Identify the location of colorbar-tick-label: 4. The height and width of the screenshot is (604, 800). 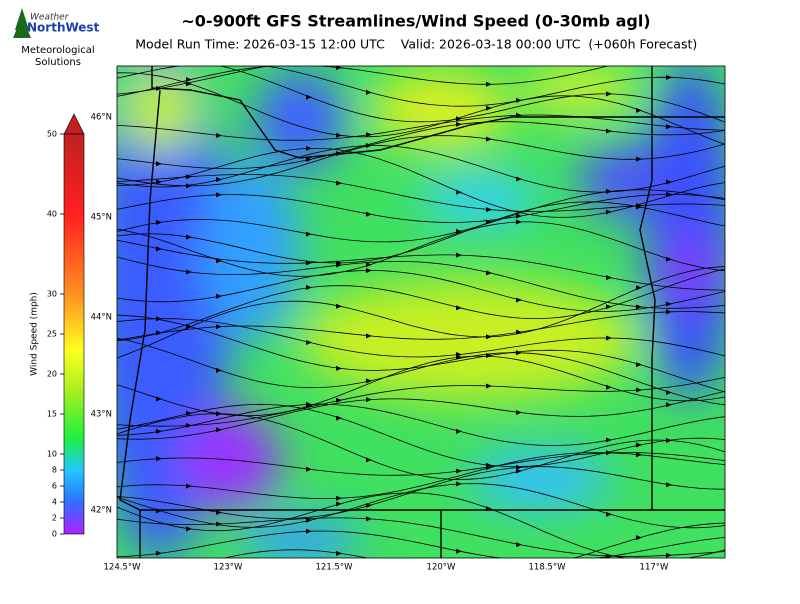
(54, 502).